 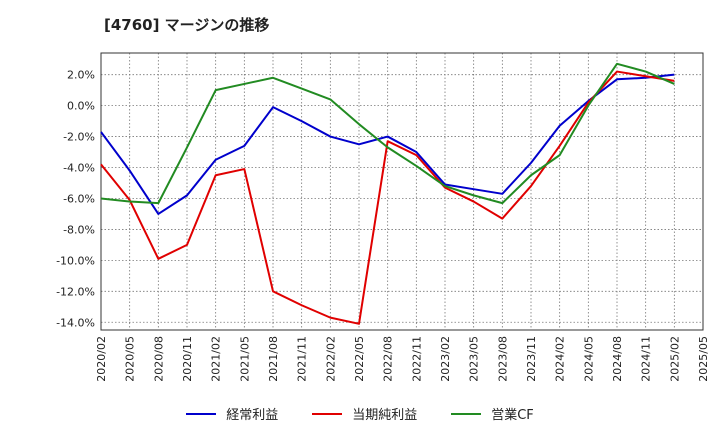 What do you see at coordinates (273, 359) in the screenshot?
I see `x-tick-label: 2021/08` at bounding box center [273, 359].